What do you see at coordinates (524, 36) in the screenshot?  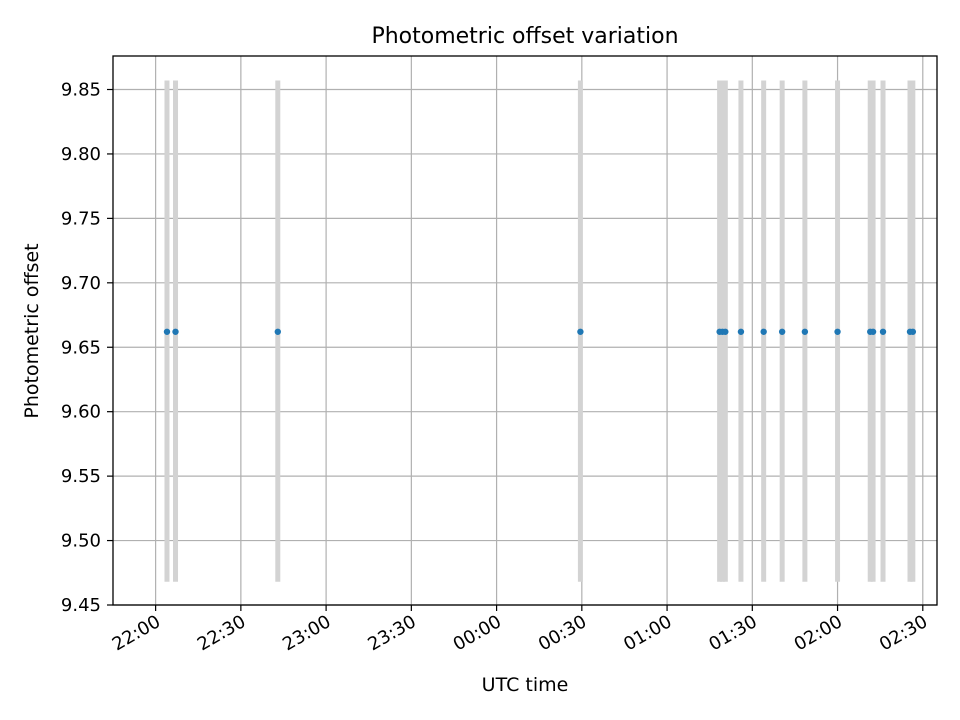 I see `chart-title: Photometric offset variation` at bounding box center [524, 36].